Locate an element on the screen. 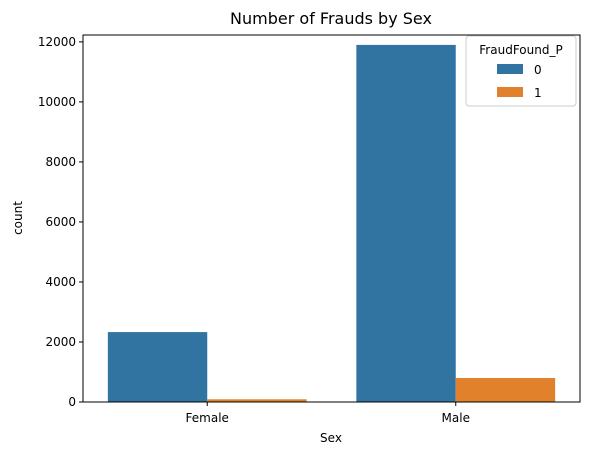 Image resolution: width=589 pixels, height=455 pixels. y-axis-ticks: 0 2000 4000 6000 8000 10000 12000 is located at coordinates (60, 222).